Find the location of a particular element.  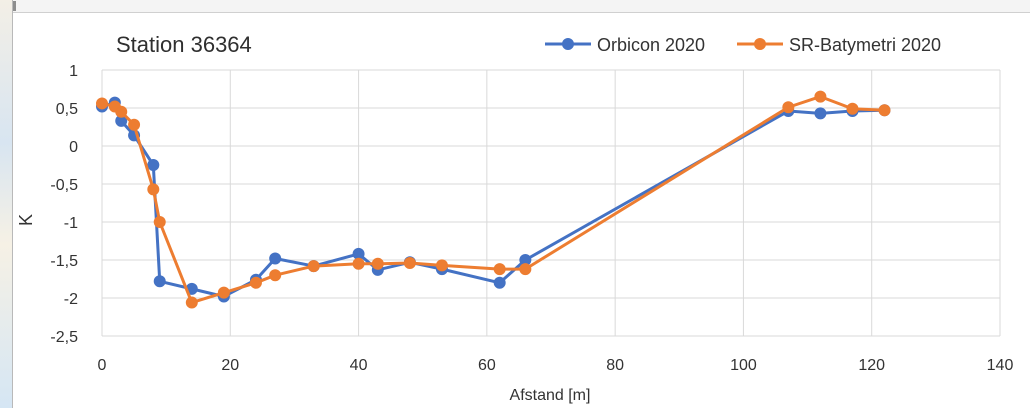

y-tick-label: -0,5 is located at coordinates (64, 185).